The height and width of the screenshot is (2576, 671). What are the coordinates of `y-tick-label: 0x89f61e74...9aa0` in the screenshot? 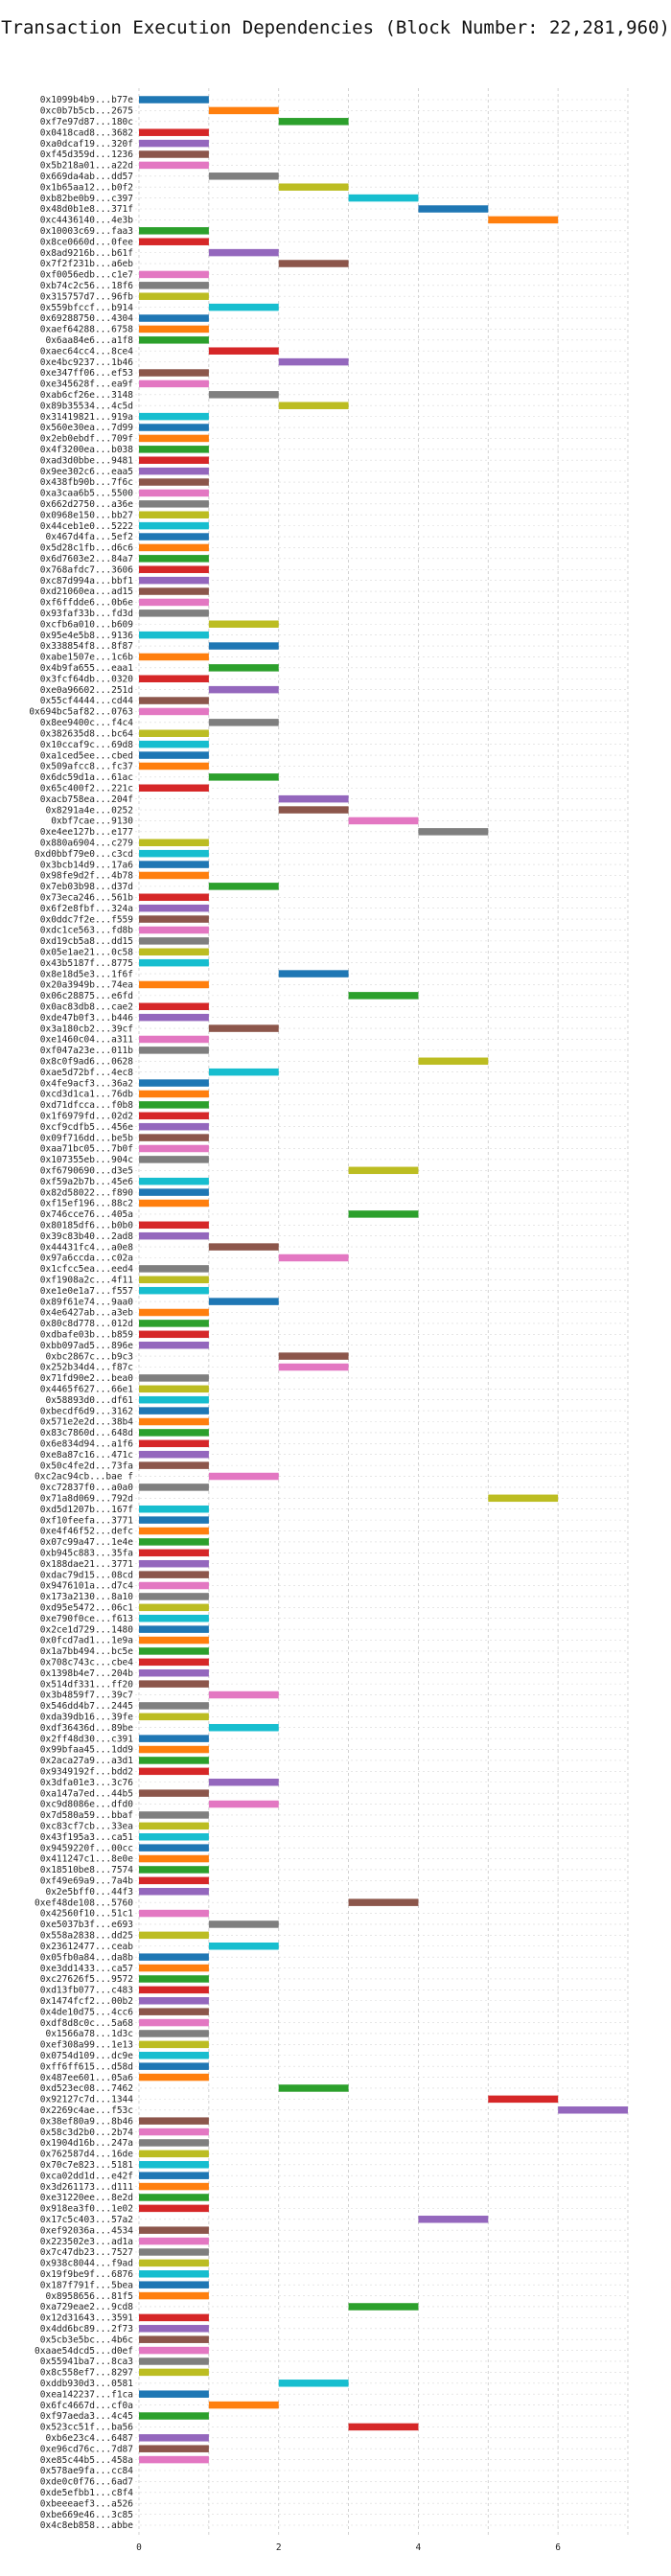 It's located at (87, 1302).